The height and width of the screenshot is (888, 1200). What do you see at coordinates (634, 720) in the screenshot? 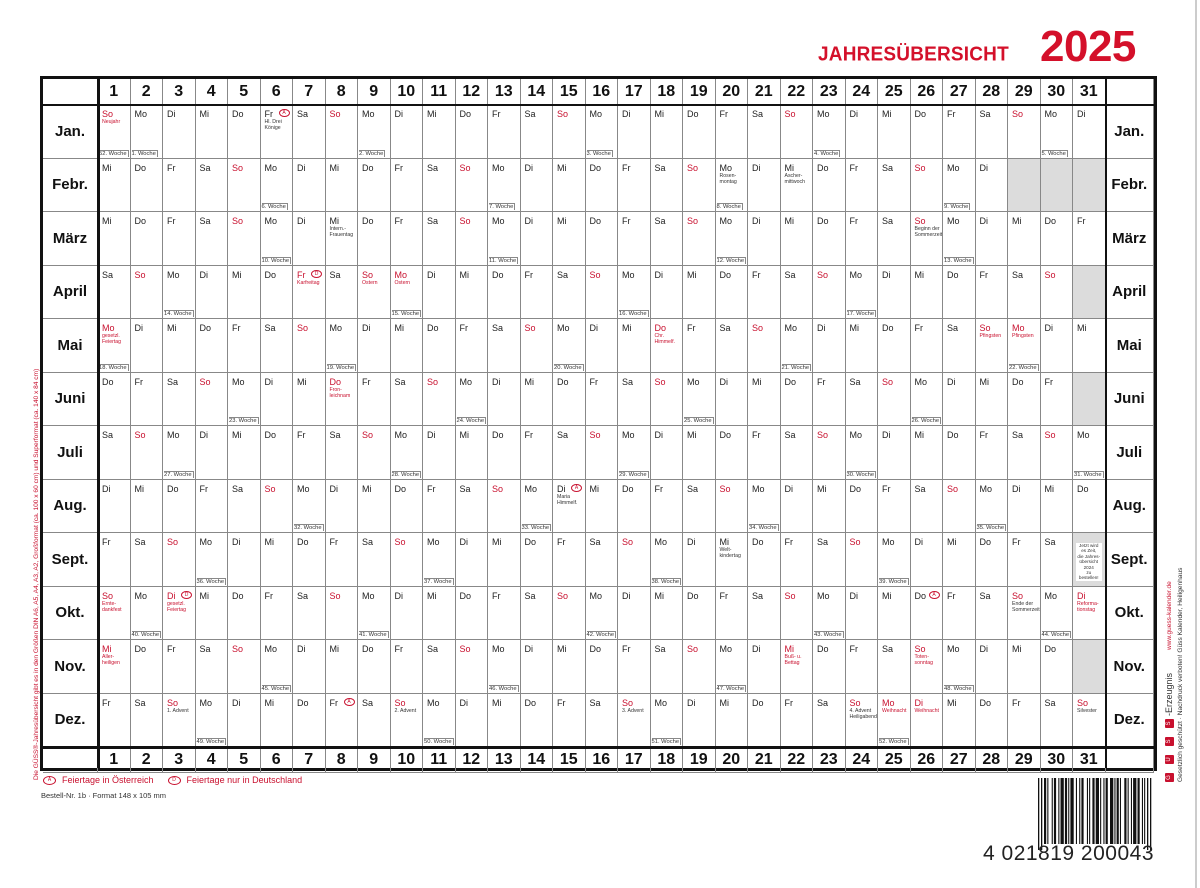
I see `day-cell: So 3. Advent` at bounding box center [634, 720].